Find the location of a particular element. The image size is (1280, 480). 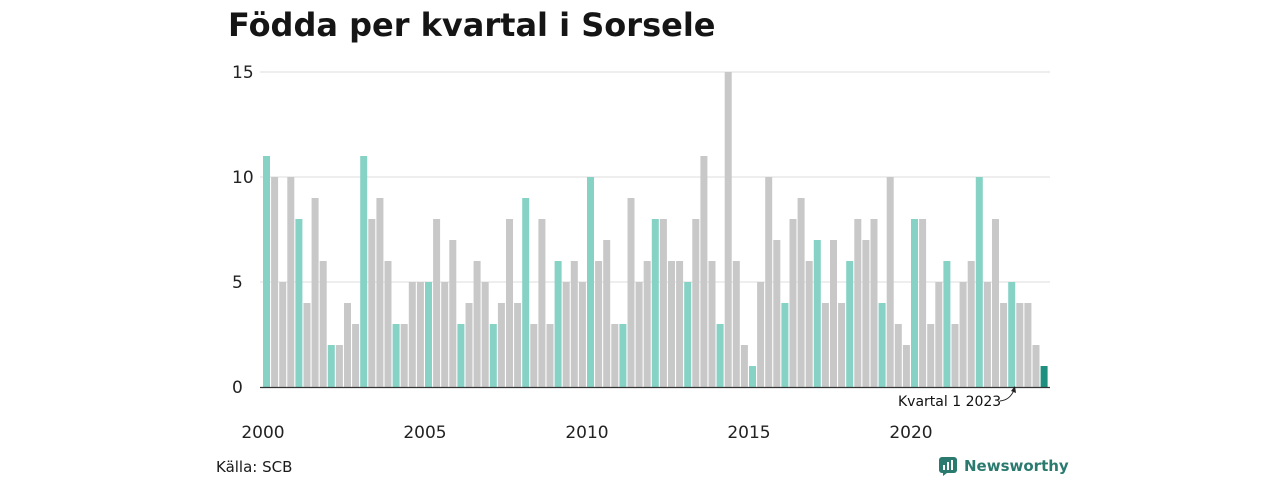

x-tick-label: 2020 is located at coordinates (910, 433).